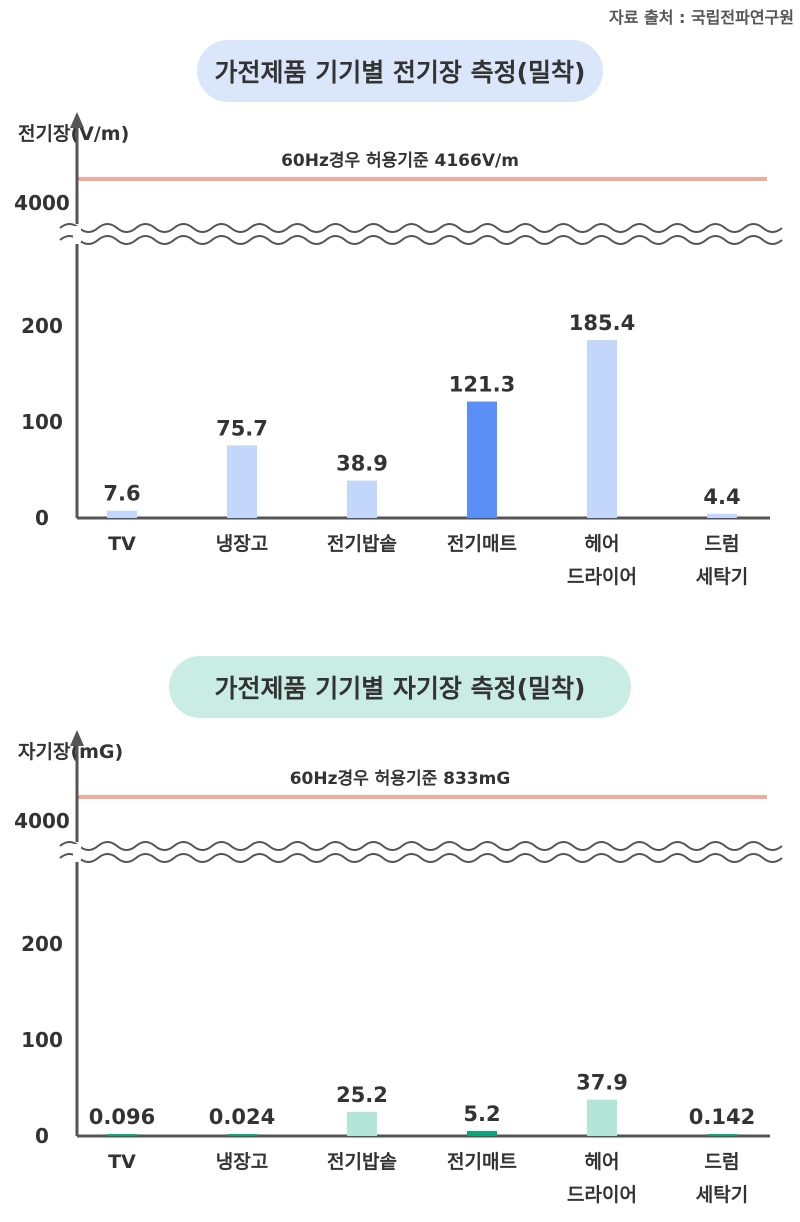 The image size is (800, 1222). Describe the element at coordinates (400, 71) in the screenshot. I see `electric-field-title: 가전제품 기기별 전기장 측정(밀착)` at that location.